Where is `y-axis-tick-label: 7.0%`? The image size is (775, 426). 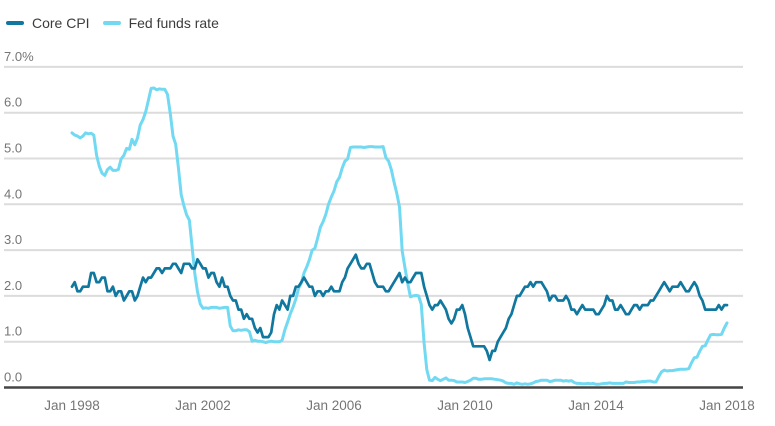
y-axis-tick-label: 7.0% is located at coordinates (19, 56).